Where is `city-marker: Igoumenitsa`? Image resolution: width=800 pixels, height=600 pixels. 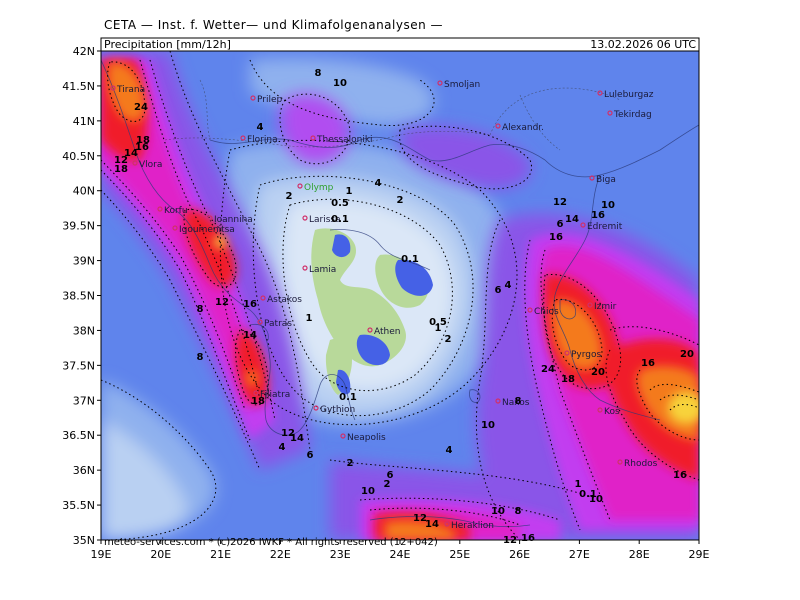 city-marker: Igoumenitsa is located at coordinates (203, 230).